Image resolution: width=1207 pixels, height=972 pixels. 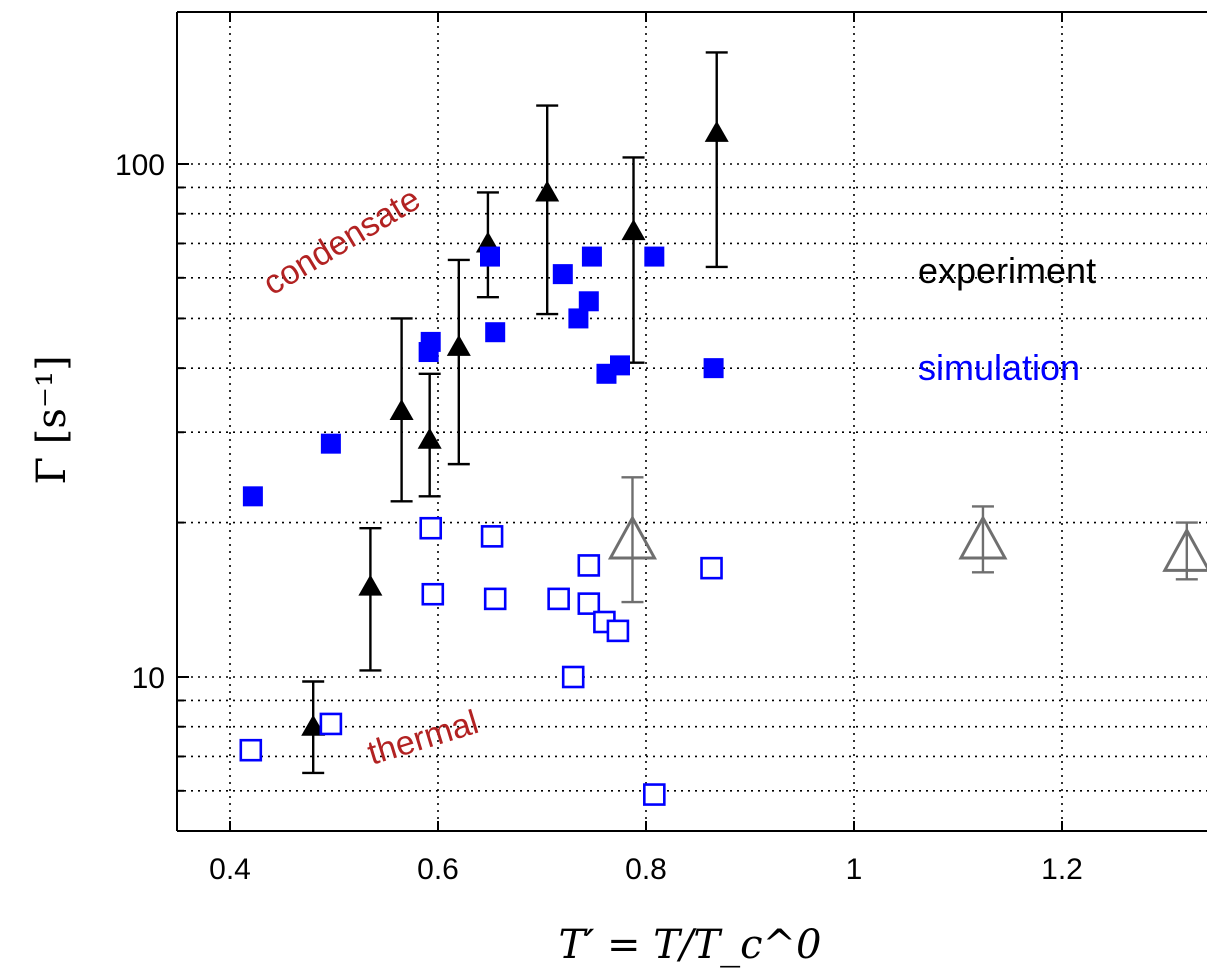 What do you see at coordinates (438, 869) in the screenshot?
I see `x-tick-label: 0.6` at bounding box center [438, 869].